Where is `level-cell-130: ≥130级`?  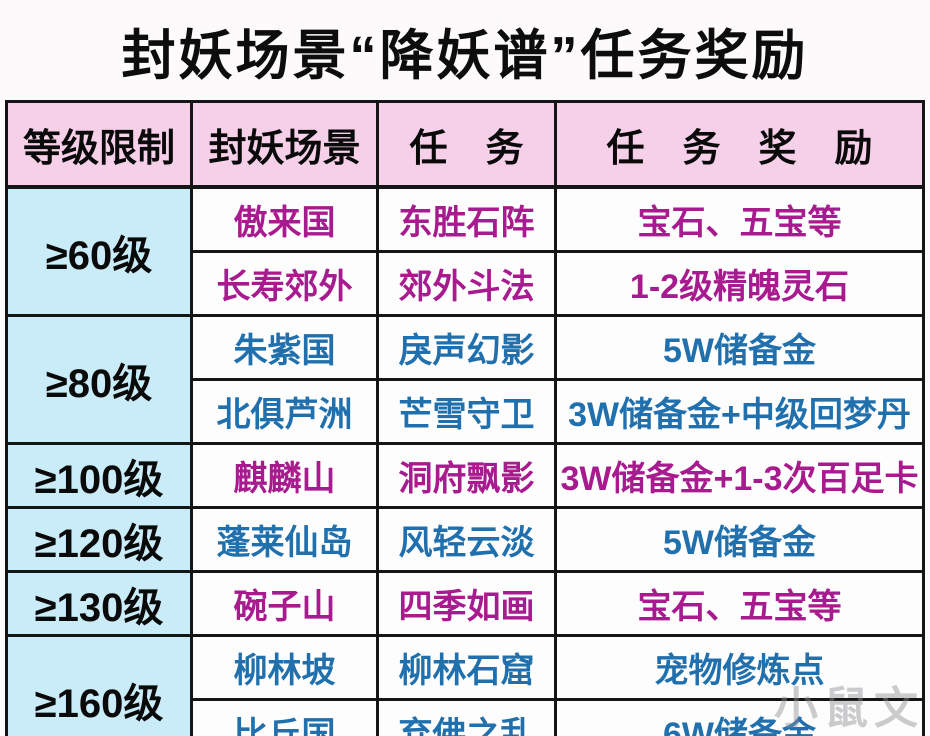 level-cell-130: ≥130级 is located at coordinates (99, 603).